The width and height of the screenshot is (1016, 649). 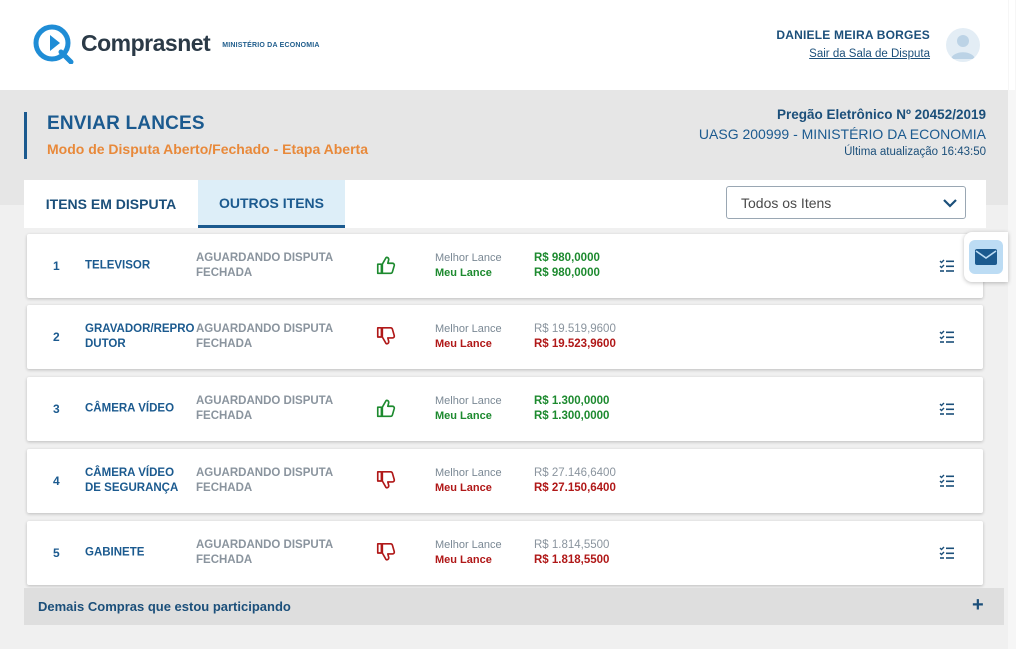 What do you see at coordinates (504, 45) in the screenshot?
I see `top-header` at bounding box center [504, 45].